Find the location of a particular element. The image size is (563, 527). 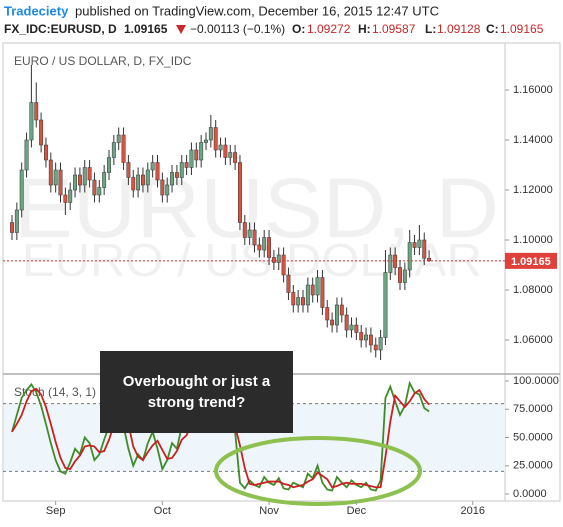

last-price-label: 1.09165 is located at coordinates (531, 262).